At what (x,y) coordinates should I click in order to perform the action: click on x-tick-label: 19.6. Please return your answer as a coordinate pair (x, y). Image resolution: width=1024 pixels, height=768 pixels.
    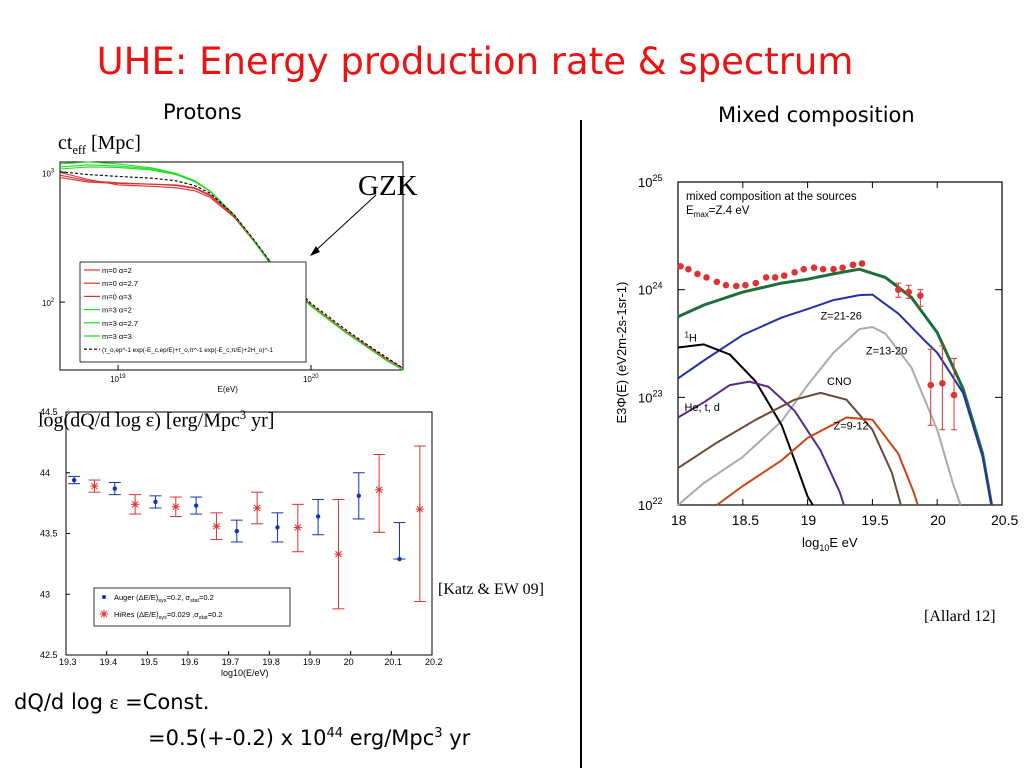
    Looking at the image, I should click on (190, 662).